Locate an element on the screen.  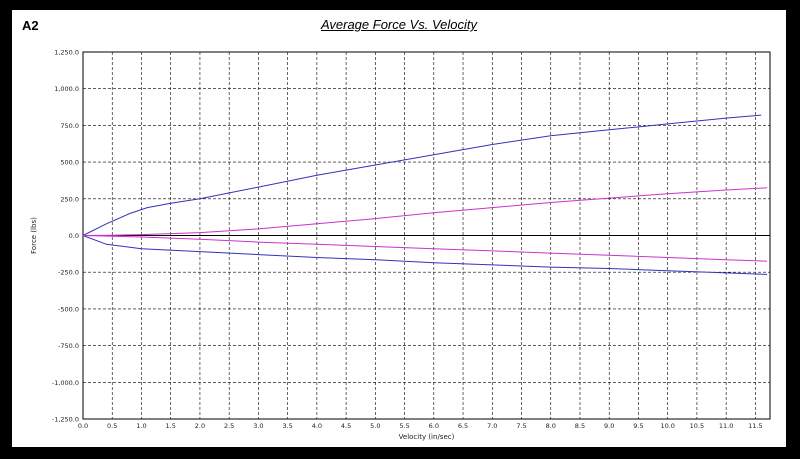
y-tick-label: 0.0 is located at coordinates (74, 236).